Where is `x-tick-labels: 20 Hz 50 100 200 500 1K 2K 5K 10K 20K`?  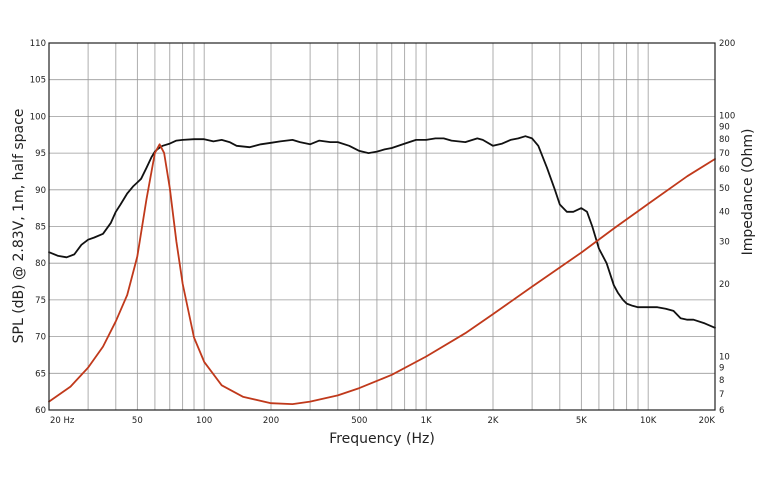
x-tick-labels: 20 Hz 50 100 200 500 1K 2K 5K 10K 20K is located at coordinates (382, 421).